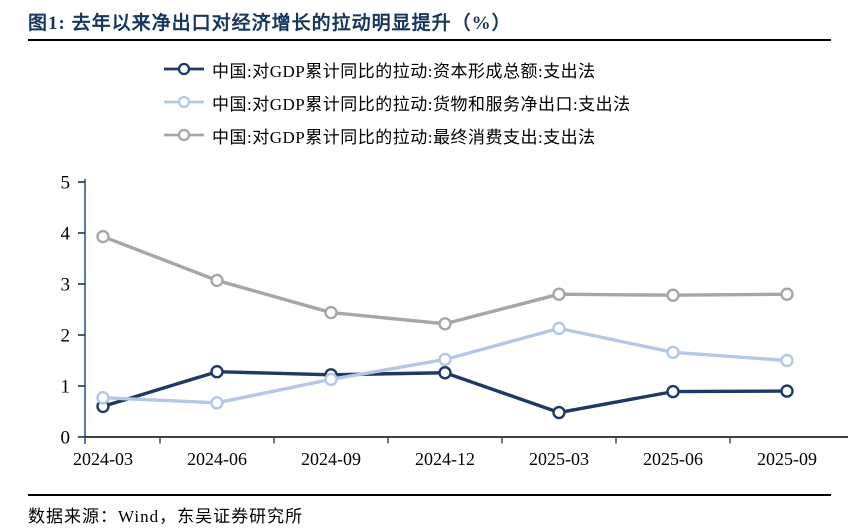 This screenshot has width=858, height=531. Describe the element at coordinates (217, 459) in the screenshot. I see `x-axis-category-label: 2024-06` at that location.